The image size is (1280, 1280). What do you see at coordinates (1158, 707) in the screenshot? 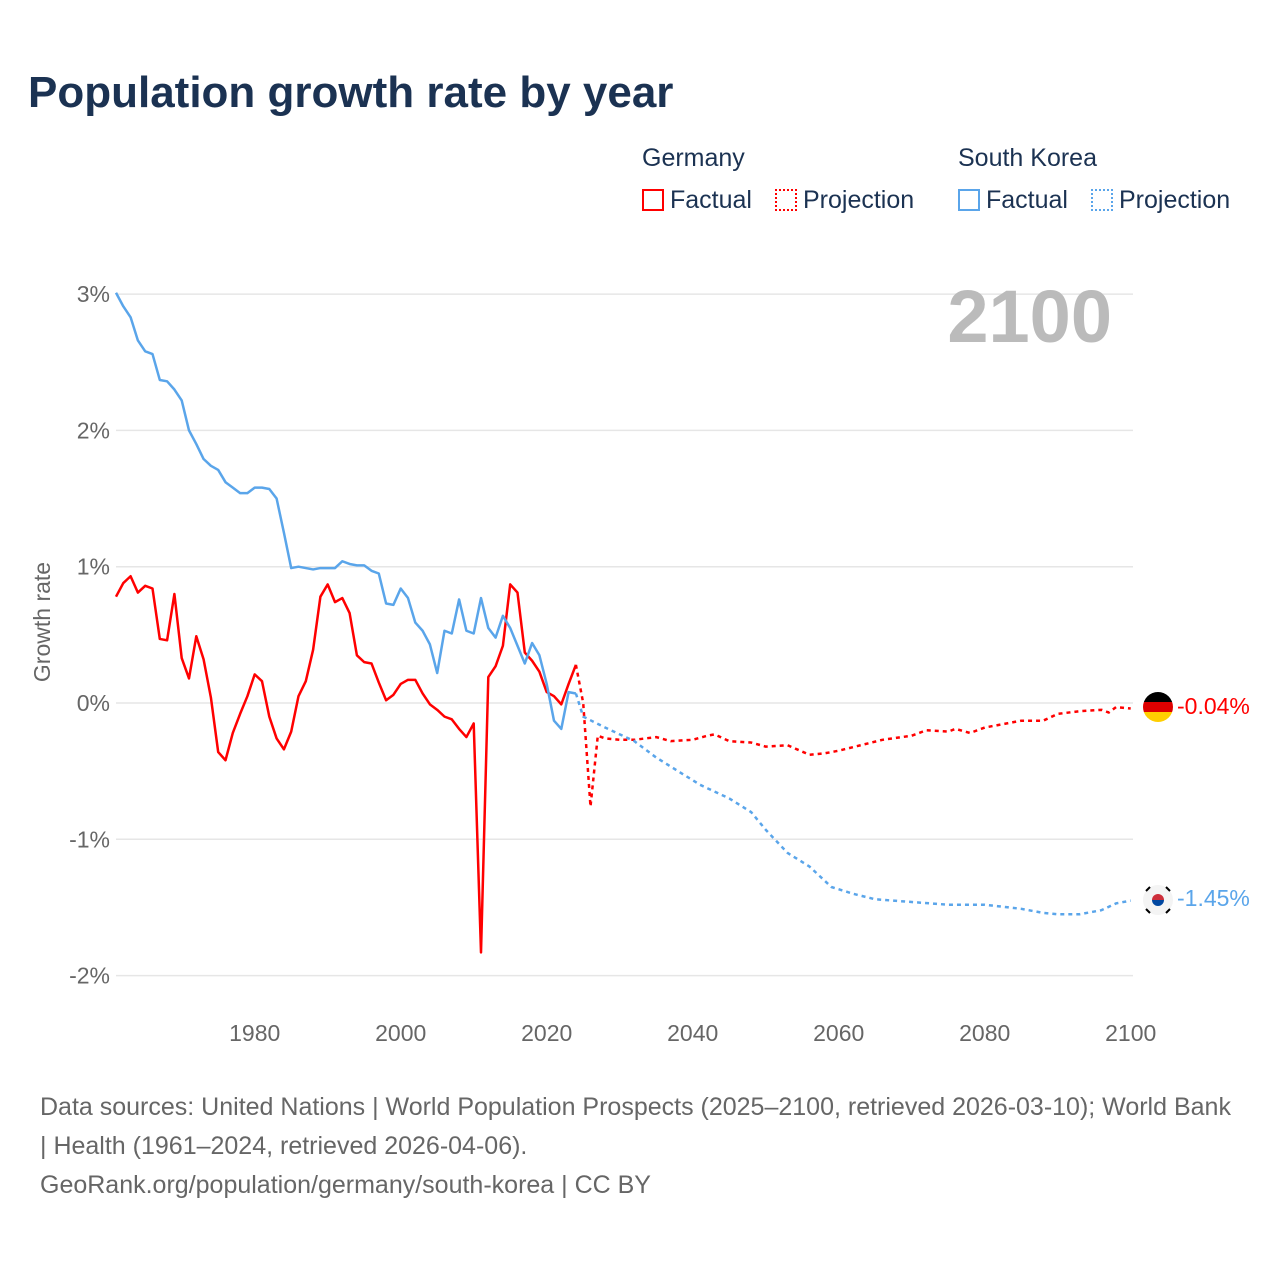
I see `germany-flag-icon` at bounding box center [1158, 707].